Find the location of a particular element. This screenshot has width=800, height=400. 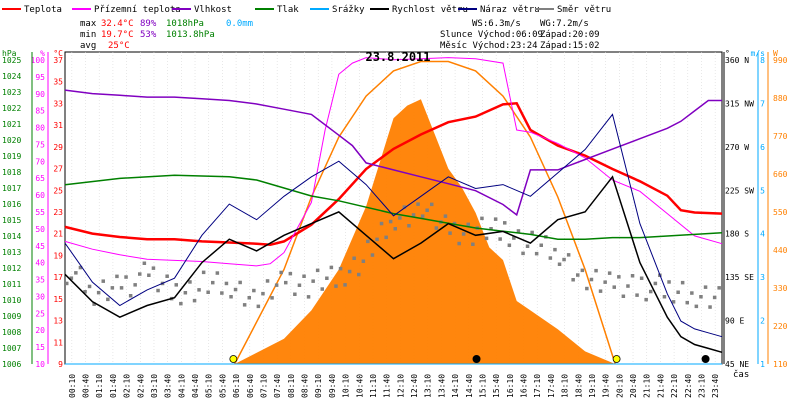

x-tick-label: 19:10 is located at coordinates (592, 386).